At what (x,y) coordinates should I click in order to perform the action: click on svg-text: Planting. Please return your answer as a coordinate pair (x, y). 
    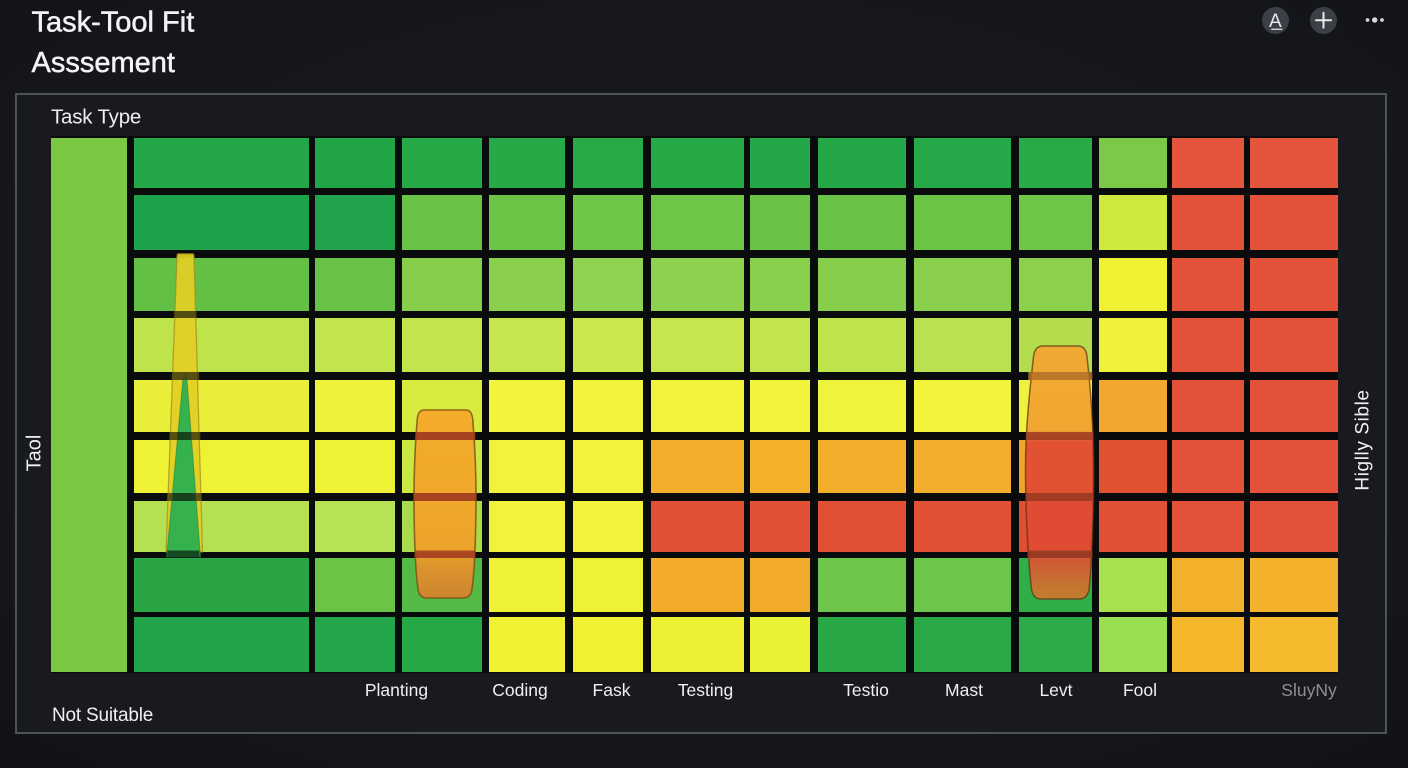
    Looking at the image, I should click on (396, 690).